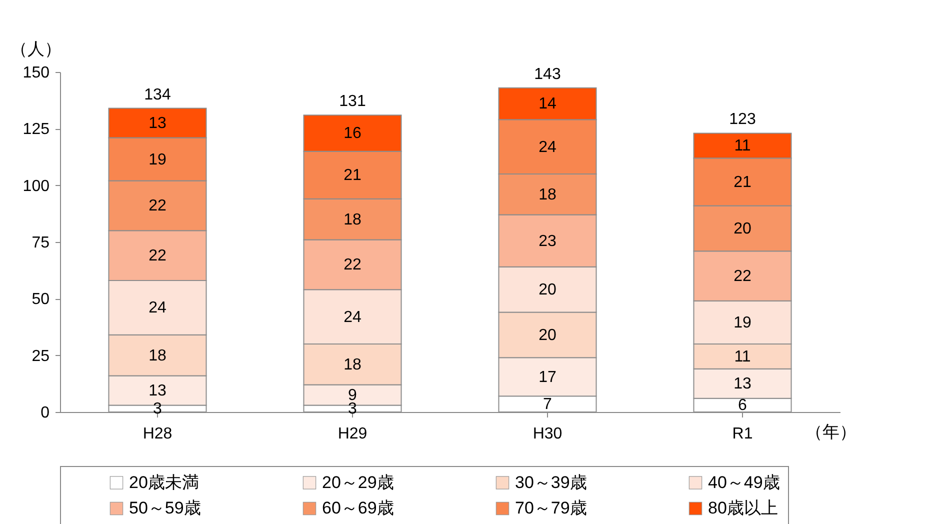  Describe the element at coordinates (743, 405) in the screenshot. I see `data-label: 6` at that location.